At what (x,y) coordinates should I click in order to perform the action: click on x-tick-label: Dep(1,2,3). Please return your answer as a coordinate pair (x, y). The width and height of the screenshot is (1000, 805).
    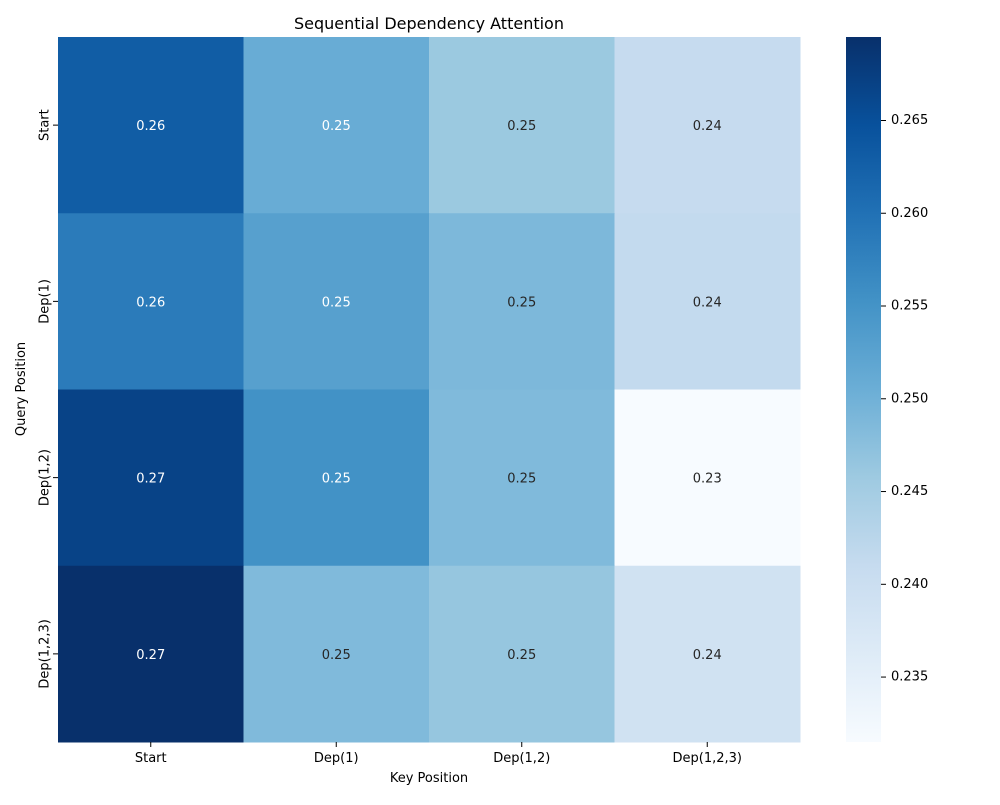
    Looking at the image, I should click on (707, 758).